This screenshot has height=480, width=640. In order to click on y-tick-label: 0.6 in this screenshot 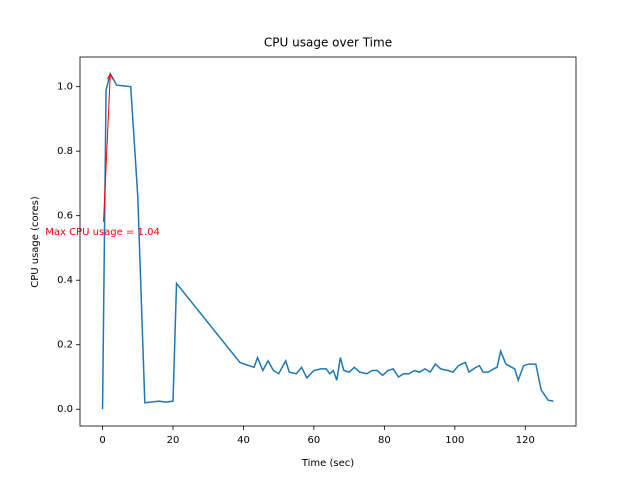, I will do `click(65, 216)`.